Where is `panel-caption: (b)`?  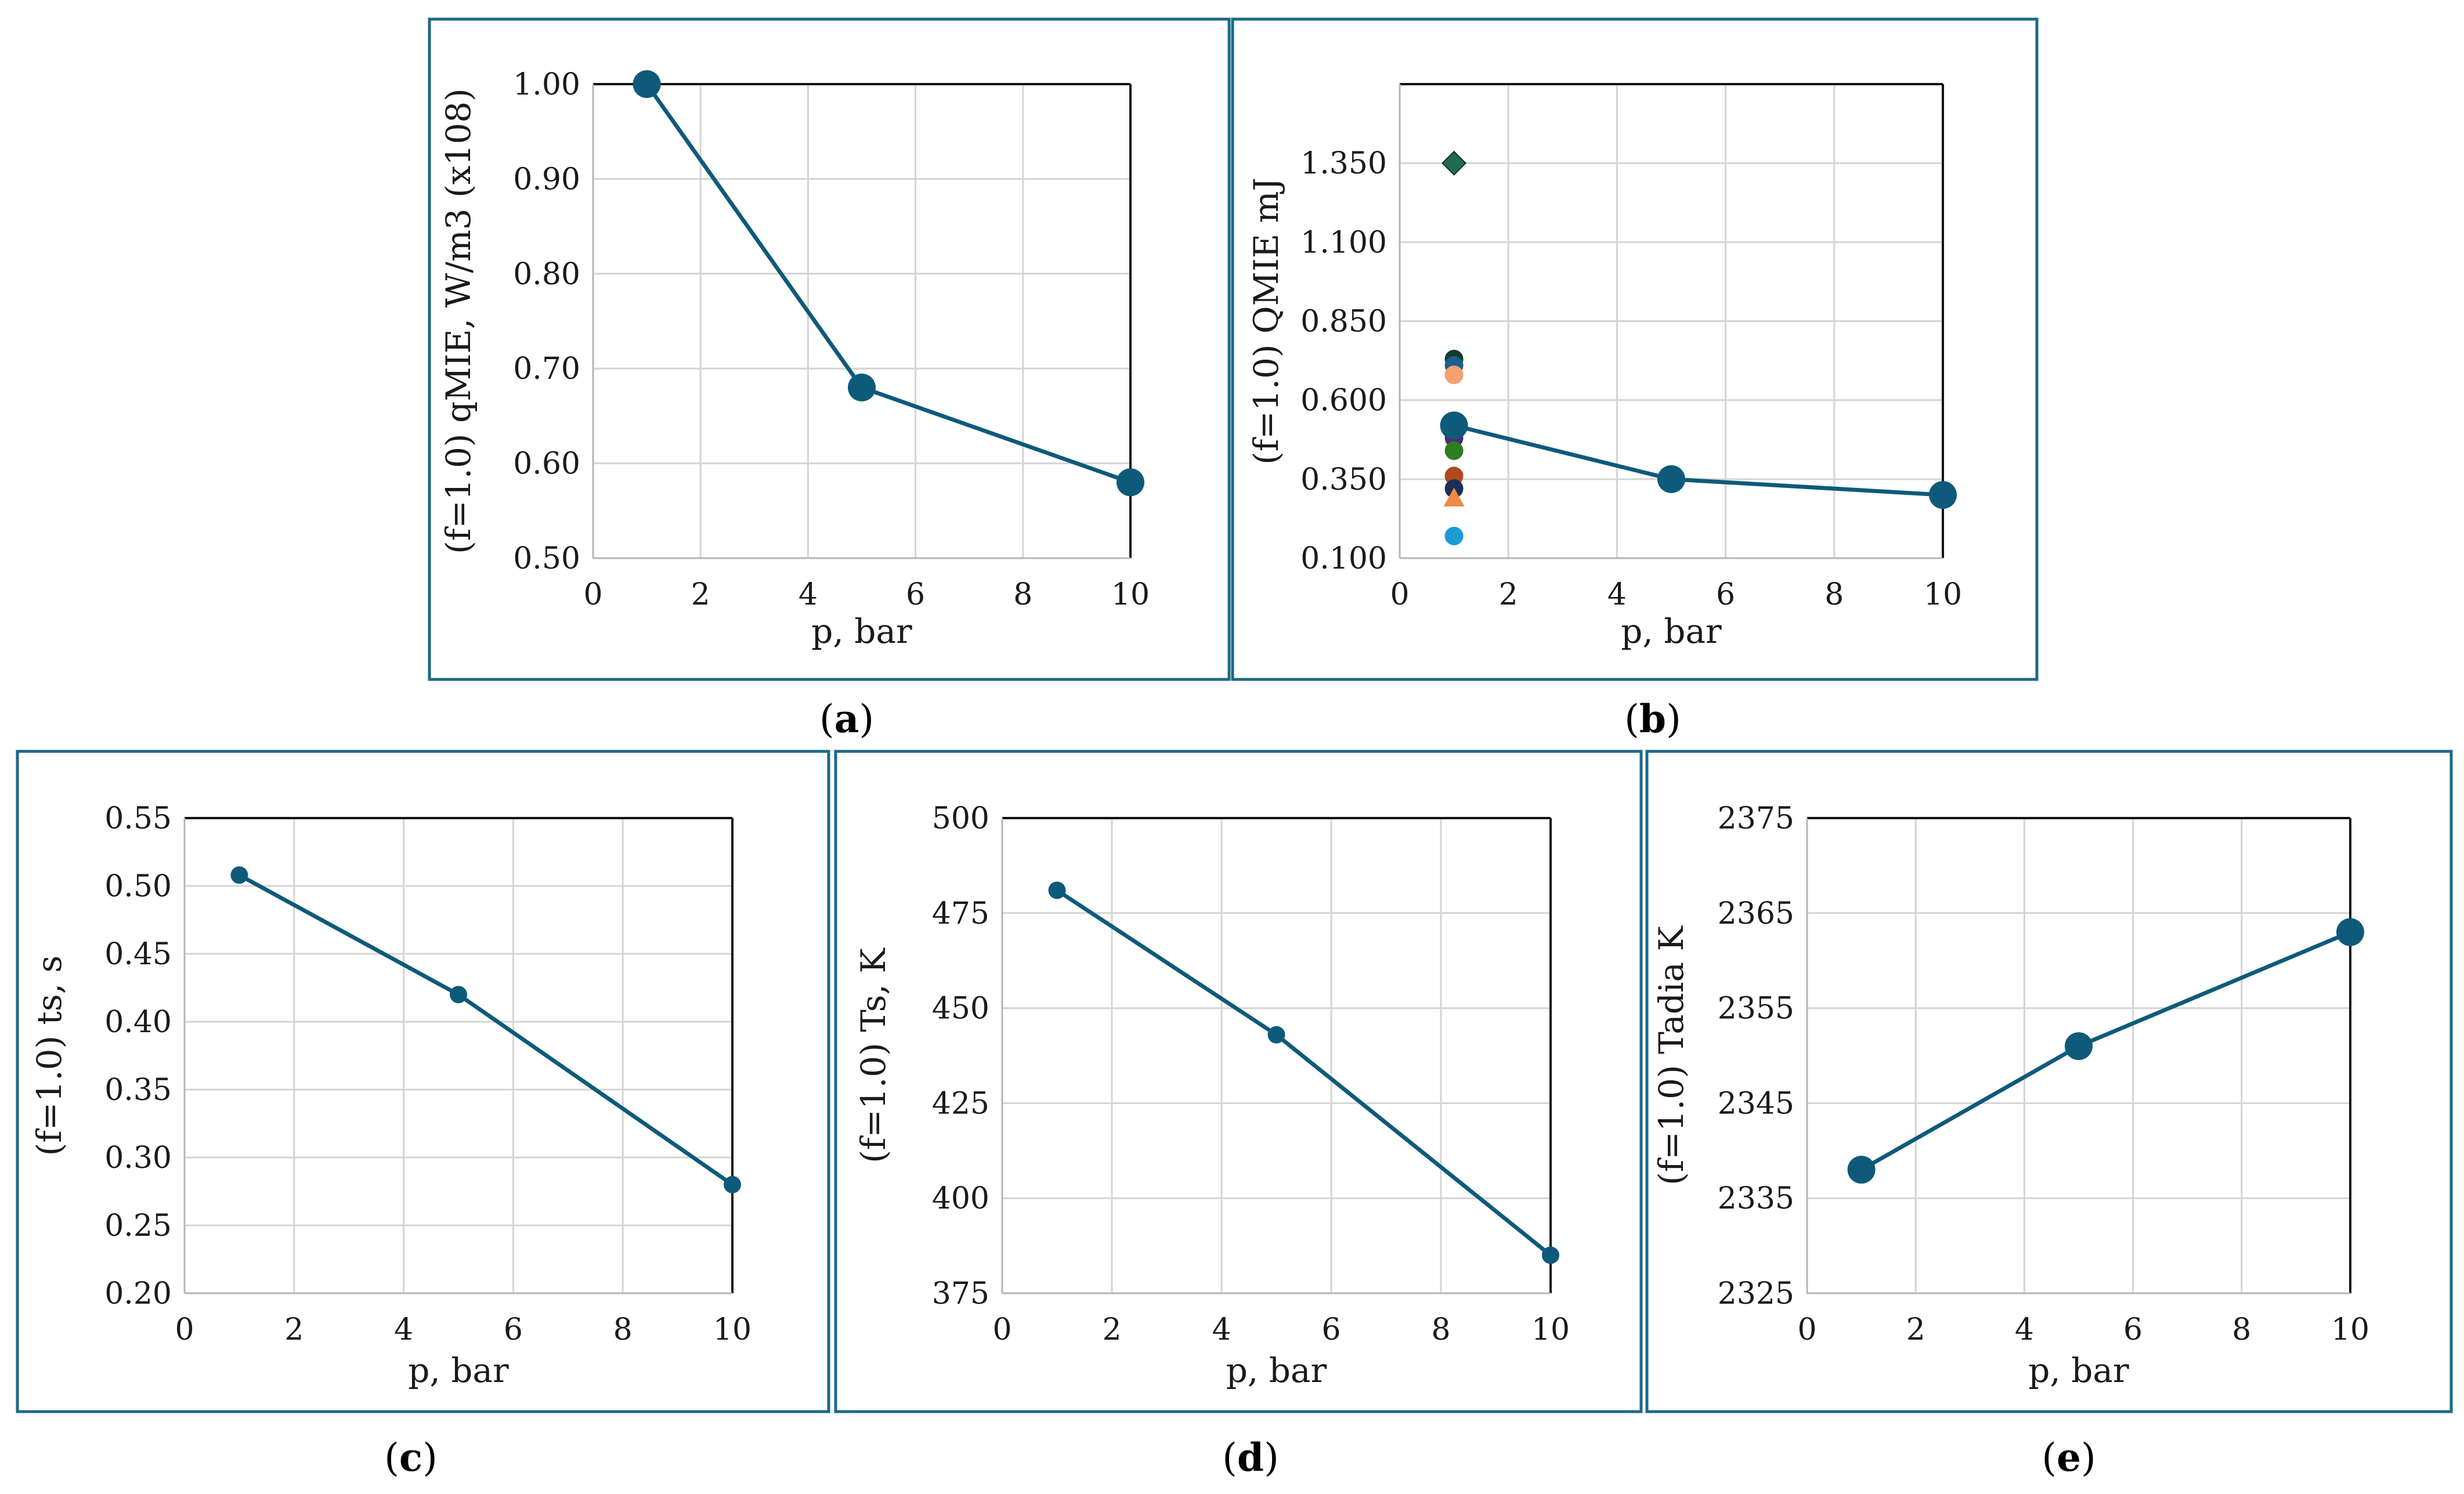
panel-caption: (b) is located at coordinates (1652, 718).